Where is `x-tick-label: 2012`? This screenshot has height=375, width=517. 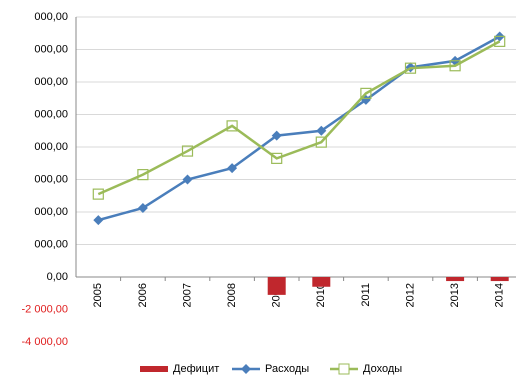 x-tick-label: 2012 is located at coordinates (410, 295).